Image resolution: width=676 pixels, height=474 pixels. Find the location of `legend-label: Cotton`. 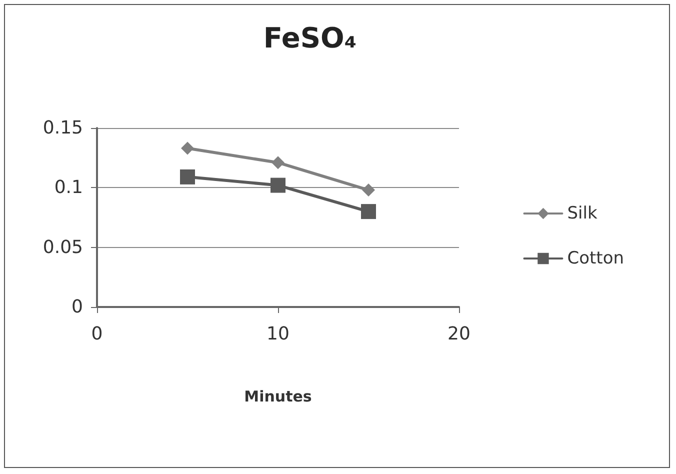

legend-label: Cotton is located at coordinates (595, 258).